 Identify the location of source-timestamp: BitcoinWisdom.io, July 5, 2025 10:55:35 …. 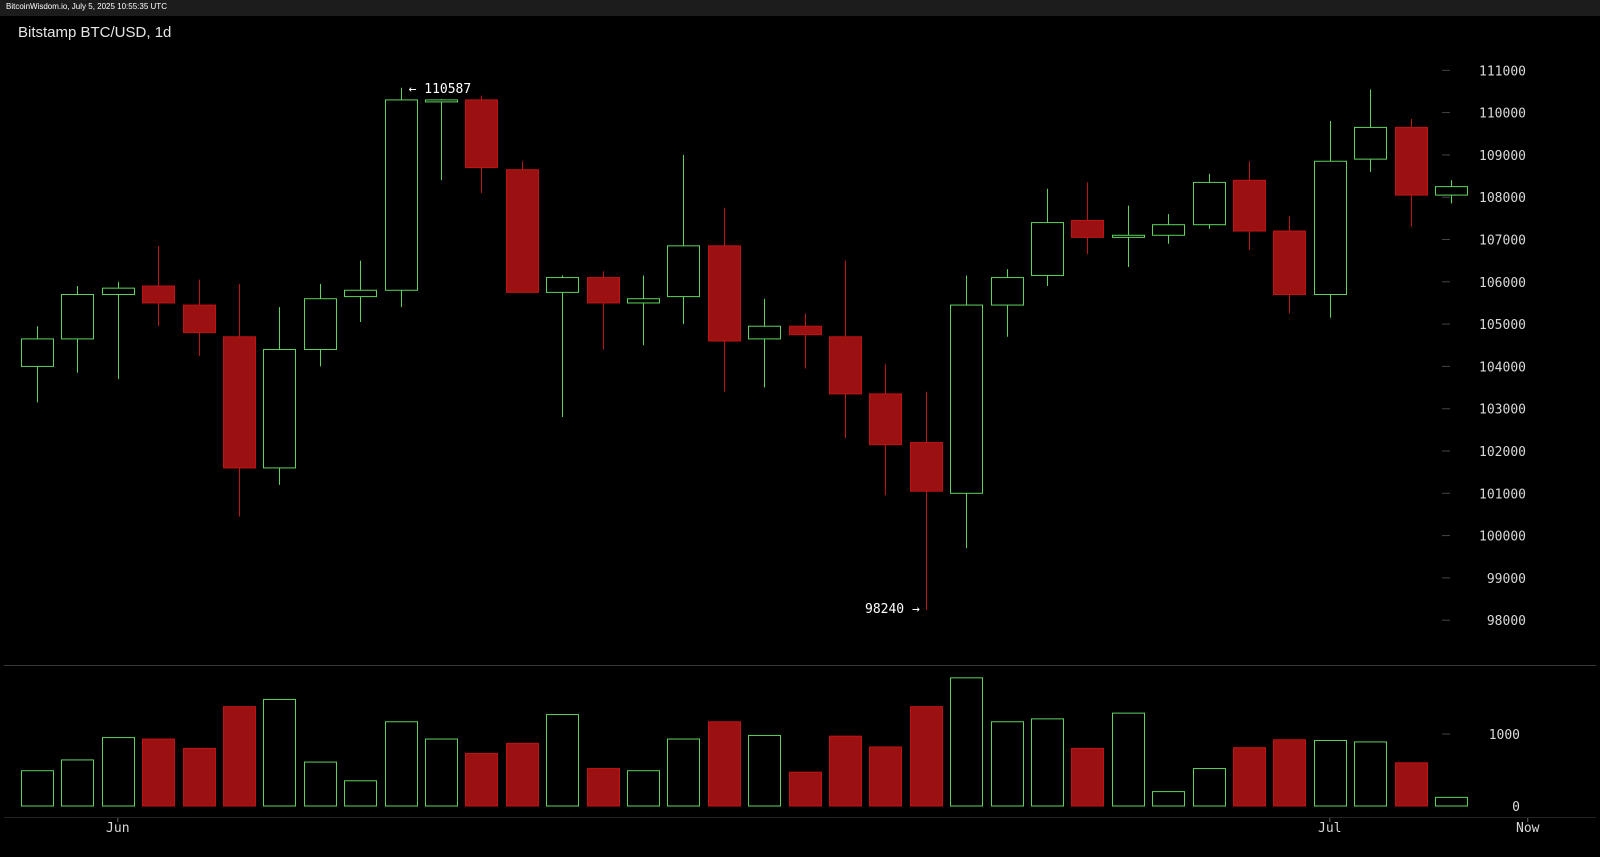
(86, 6).